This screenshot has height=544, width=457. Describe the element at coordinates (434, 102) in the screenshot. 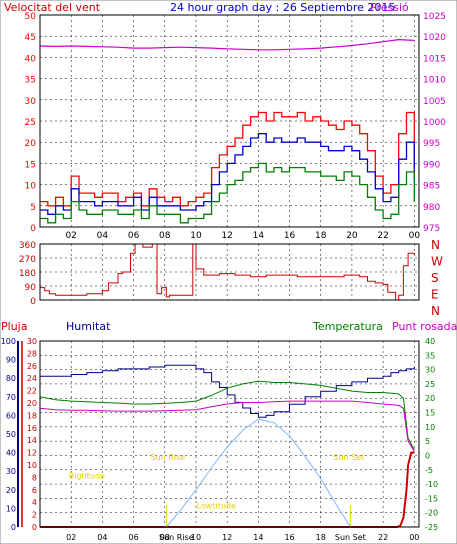

I see `y-tick-label-pressure: 1005` at that location.